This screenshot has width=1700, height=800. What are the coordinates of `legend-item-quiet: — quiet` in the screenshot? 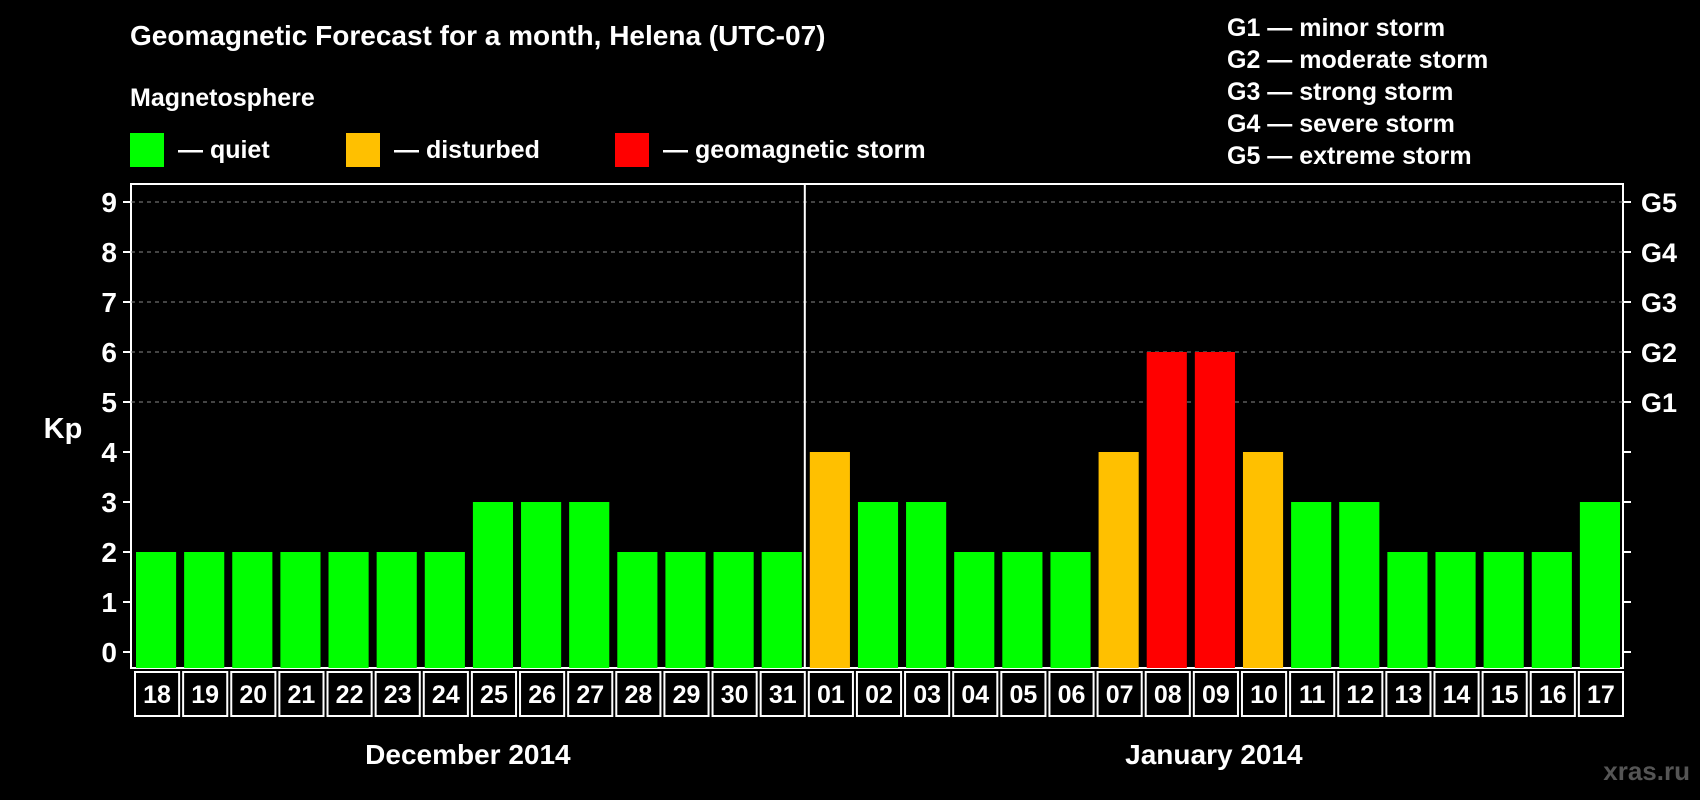 It's located at (200, 150).